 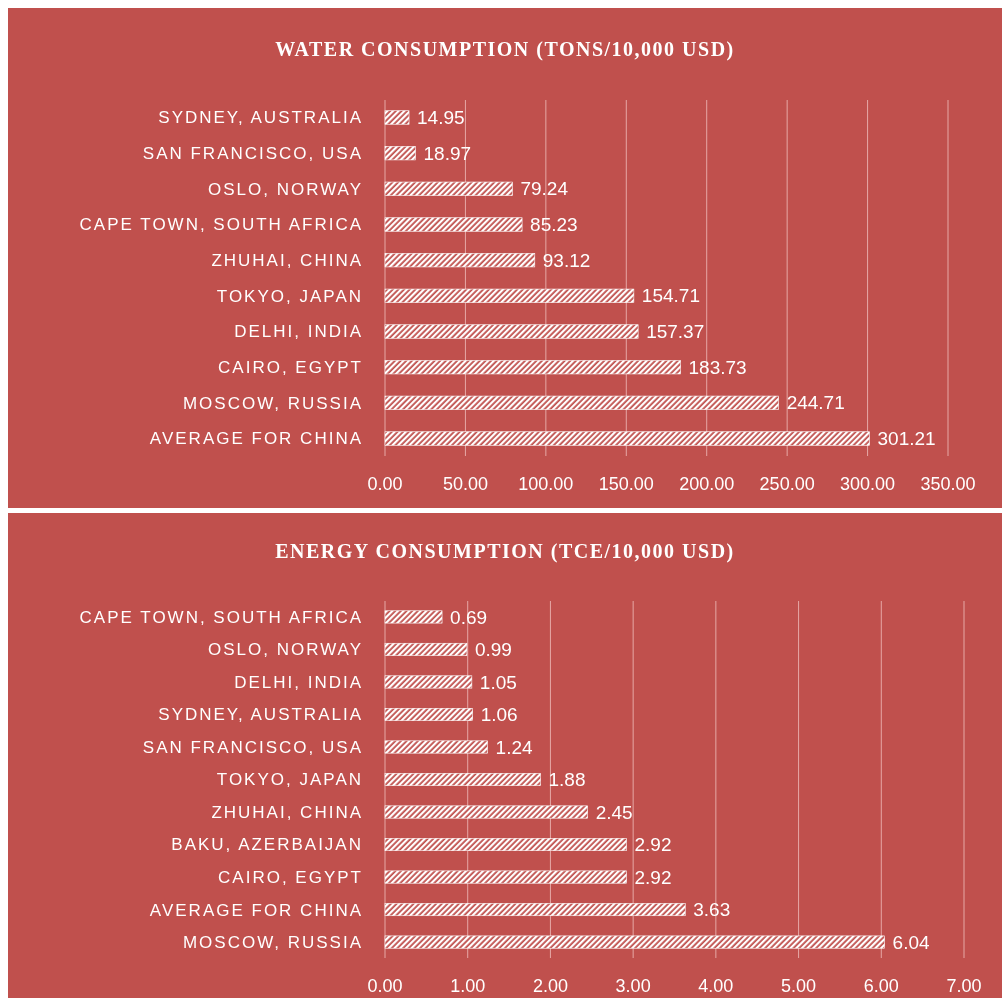 I want to click on data-label: 157.37, so click(x=675, y=332).